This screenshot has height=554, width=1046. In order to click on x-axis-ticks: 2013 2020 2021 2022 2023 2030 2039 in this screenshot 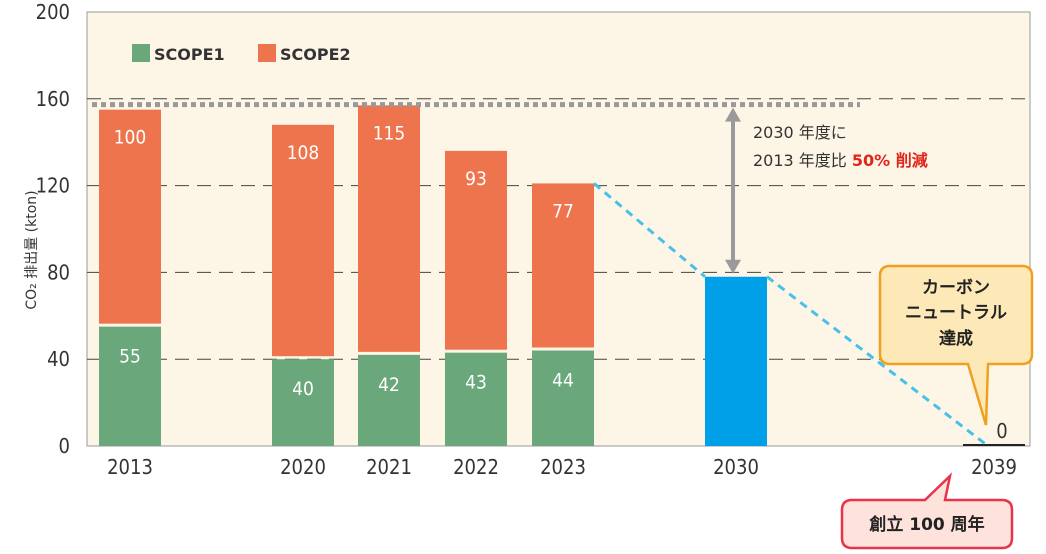, I will do `click(562, 467)`.